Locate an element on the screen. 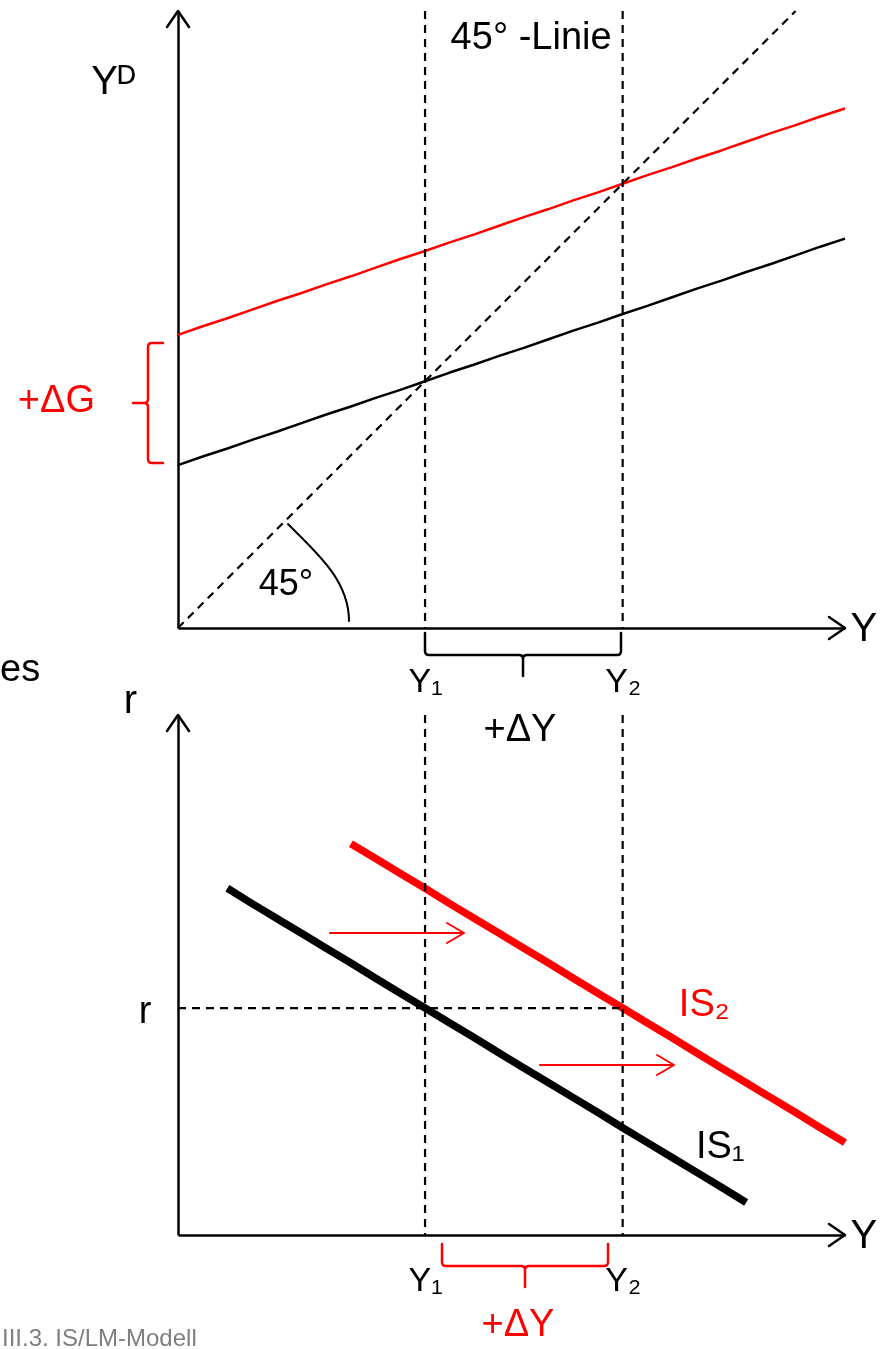  series-label: IS₂ is located at coordinates (704, 1003).